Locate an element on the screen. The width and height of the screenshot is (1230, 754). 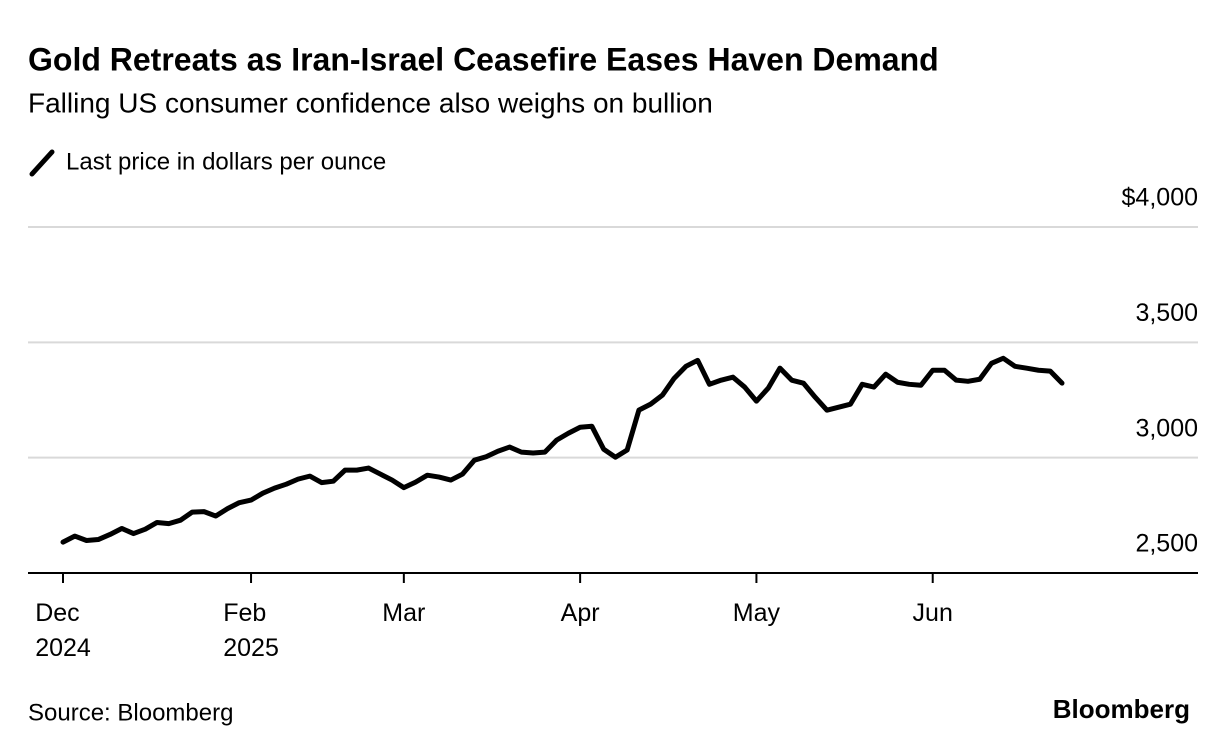
x-tick-label: Dec 2024 is located at coordinates (63, 630).